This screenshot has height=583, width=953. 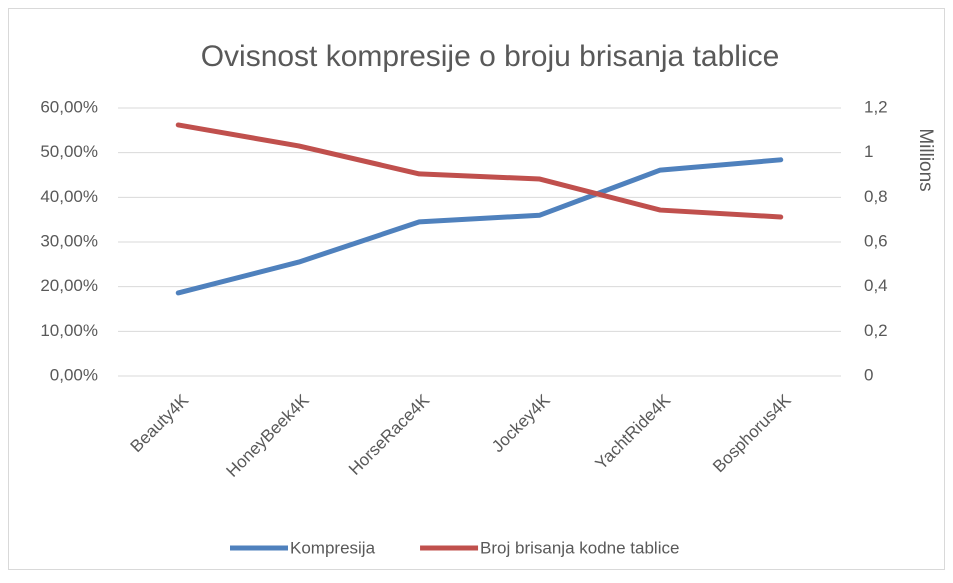 What do you see at coordinates (69, 196) in the screenshot?
I see `y-tick-label: 40,00%` at bounding box center [69, 196].